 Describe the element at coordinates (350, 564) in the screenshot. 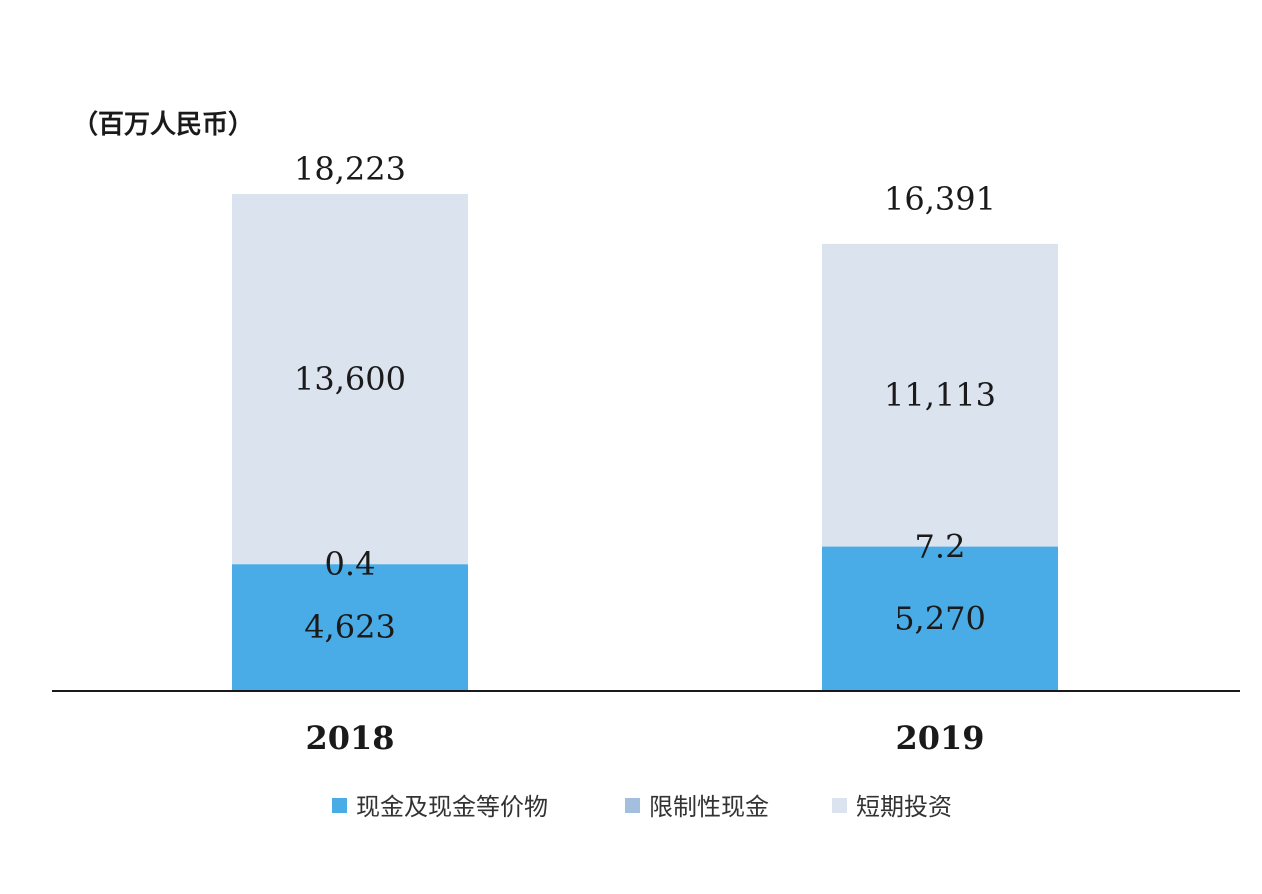

I see `data-label-2018-s1: 0.4` at that location.